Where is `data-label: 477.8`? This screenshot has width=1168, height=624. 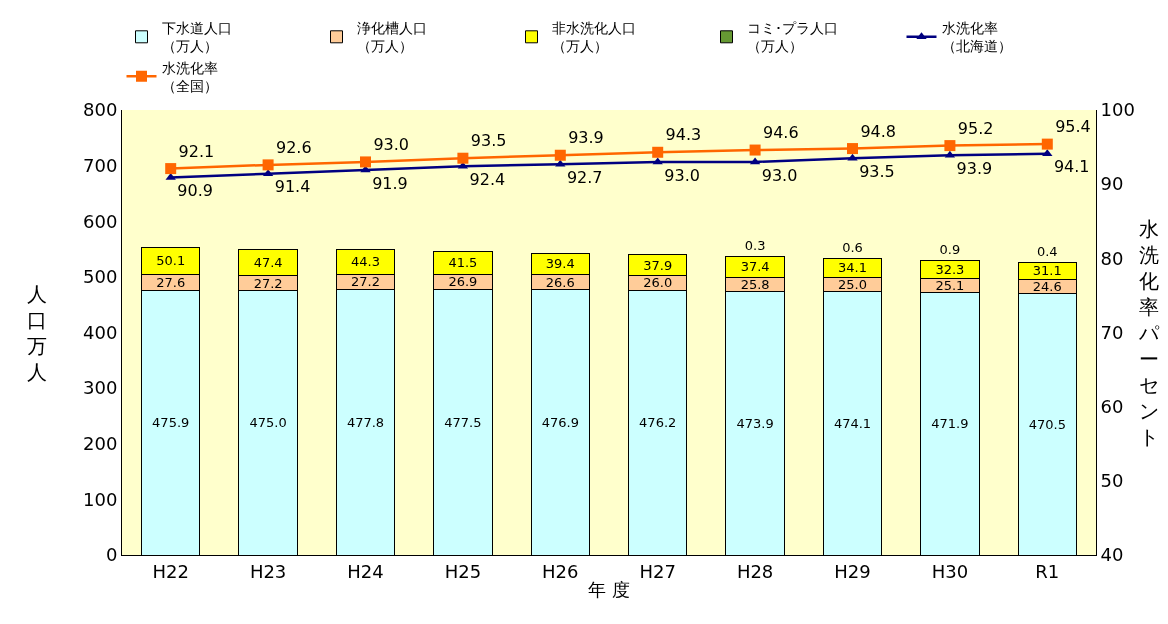
data-label: 477.8 is located at coordinates (365, 422).